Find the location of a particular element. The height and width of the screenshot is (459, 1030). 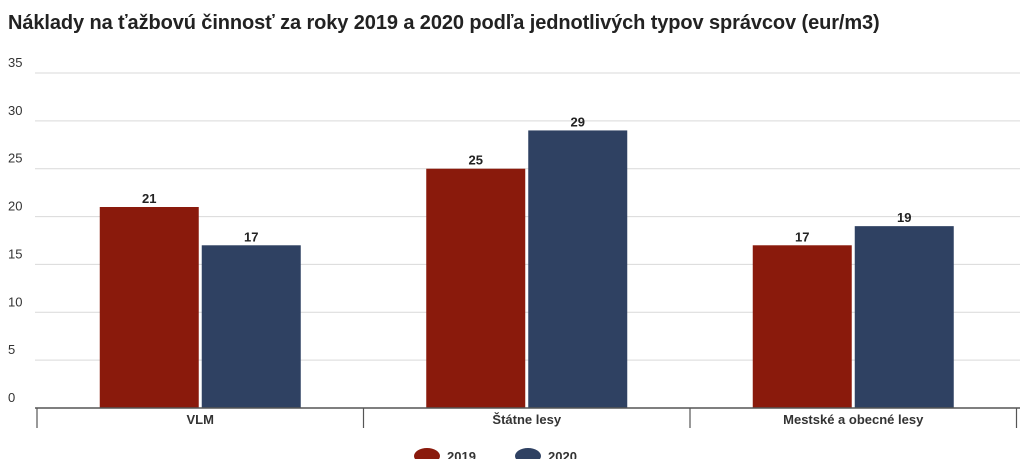

x-tick-label: VLM is located at coordinates (200, 419).